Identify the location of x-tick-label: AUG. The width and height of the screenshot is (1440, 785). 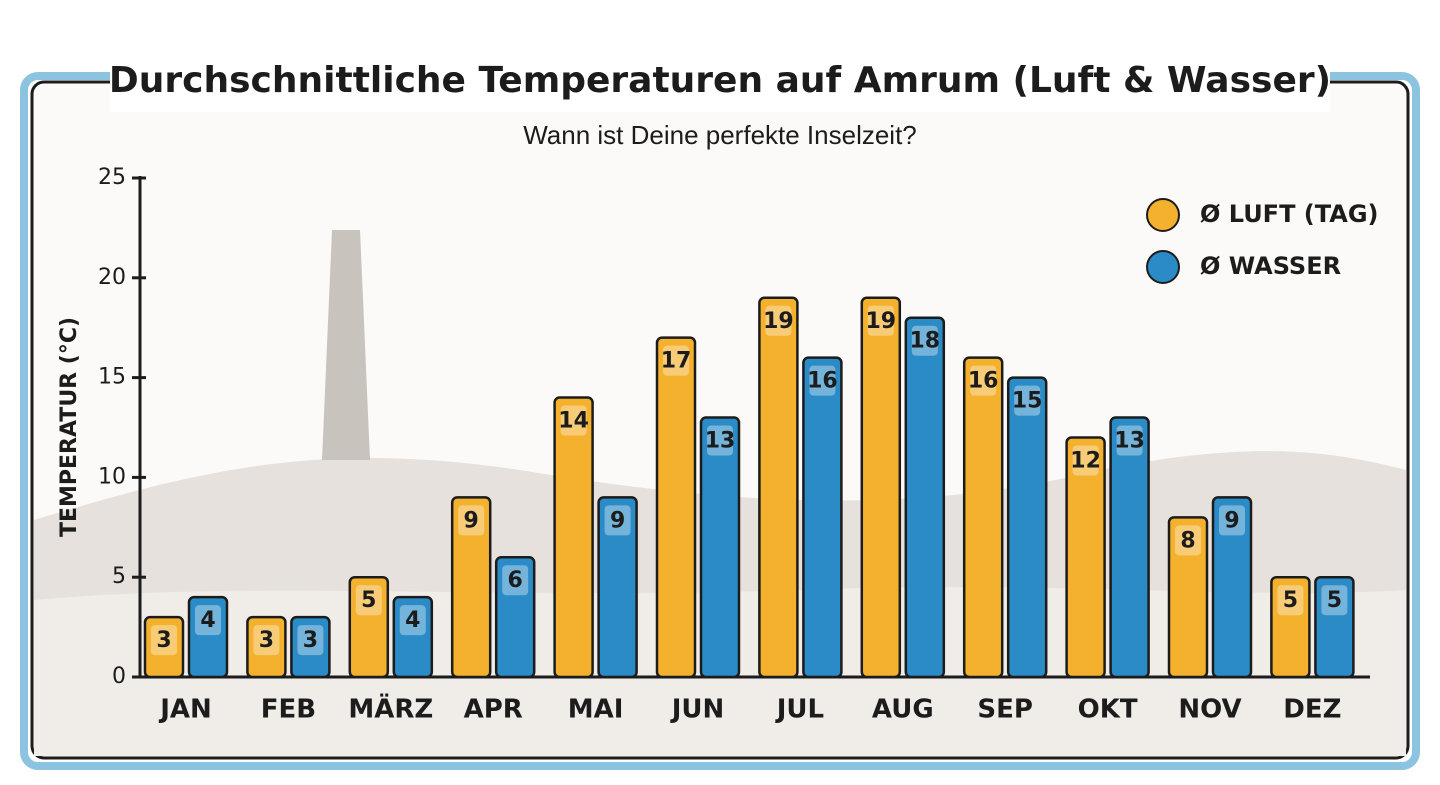
(903, 710).